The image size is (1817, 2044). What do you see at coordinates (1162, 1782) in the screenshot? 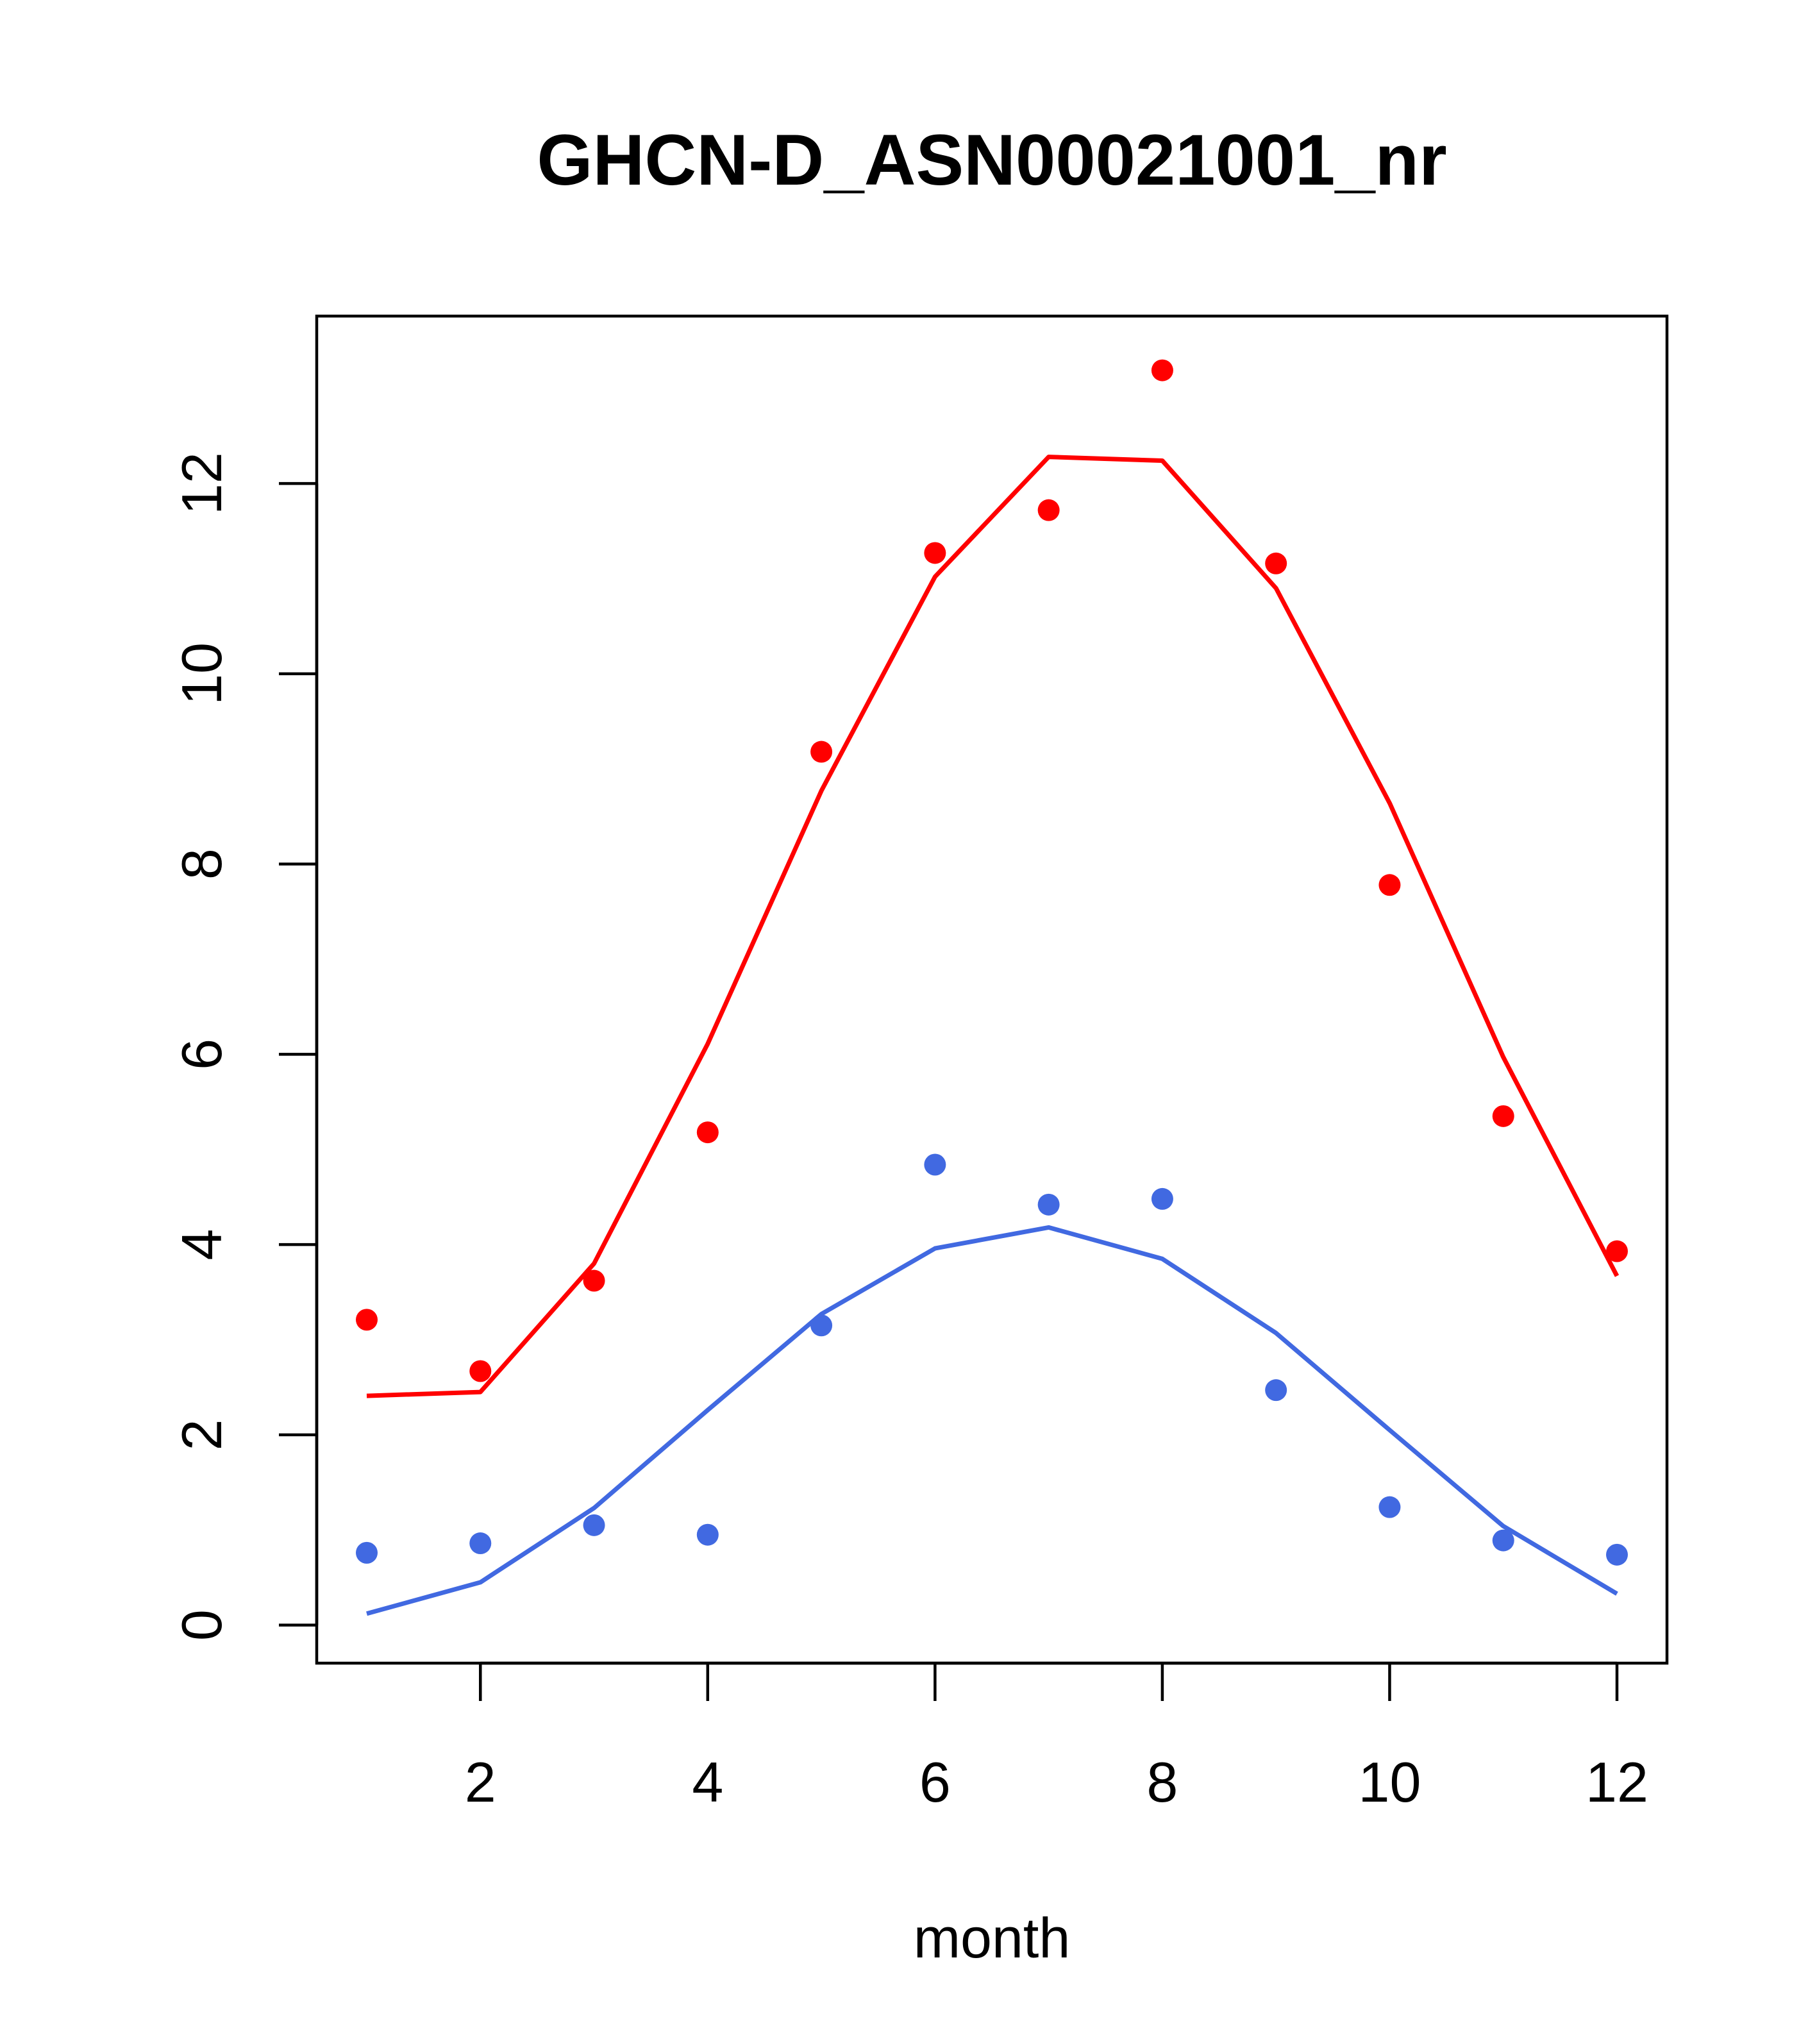
I see `x-tick-label: 8` at bounding box center [1162, 1782].